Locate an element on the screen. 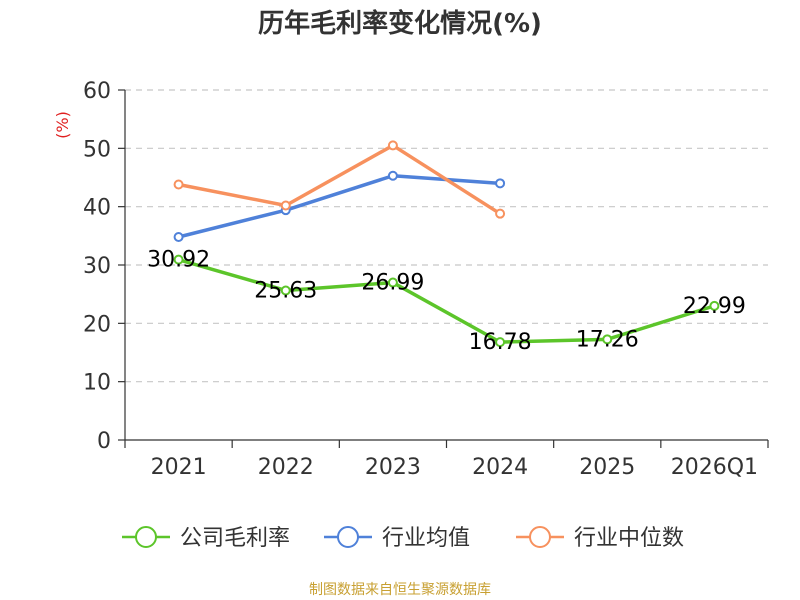 This screenshot has width=800, height=600. legend-item: 公司毛利率 is located at coordinates (206, 538).